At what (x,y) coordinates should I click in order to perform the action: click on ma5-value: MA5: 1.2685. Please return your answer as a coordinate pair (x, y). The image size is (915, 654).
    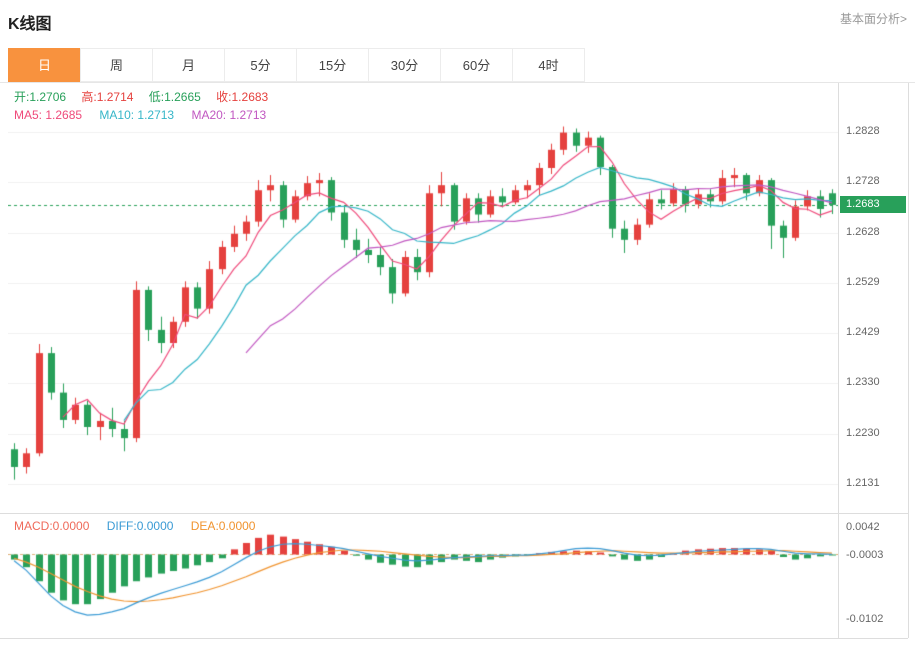
    Looking at the image, I should click on (48, 115).